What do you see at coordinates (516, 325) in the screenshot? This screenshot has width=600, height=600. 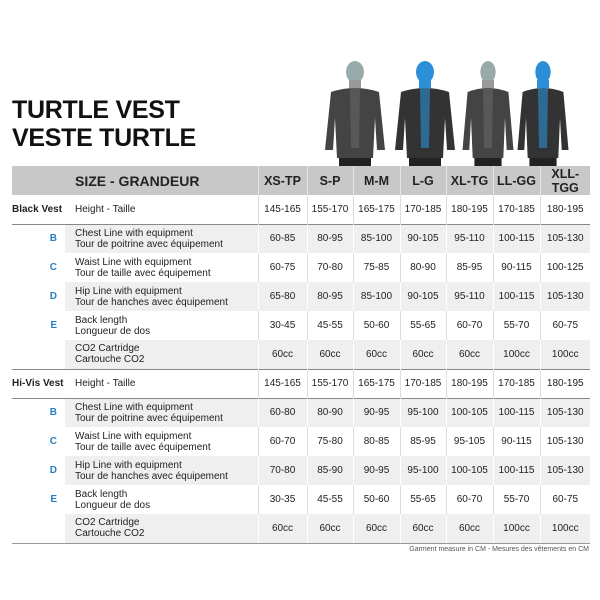 I see `size-value: 55-70` at bounding box center [516, 325].